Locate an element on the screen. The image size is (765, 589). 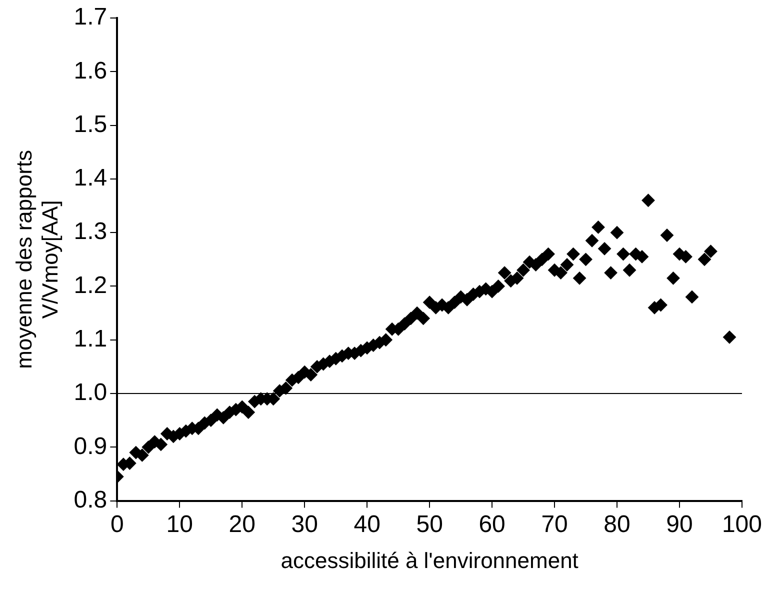
y-tick-label: 0.9 is located at coordinates (91, 446).